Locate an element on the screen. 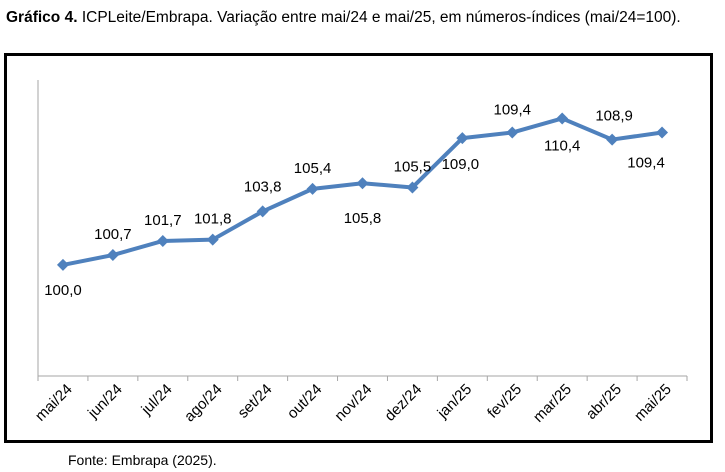 The width and height of the screenshot is (725, 472). x-tick-label: ago/24 is located at coordinates (203, 403).